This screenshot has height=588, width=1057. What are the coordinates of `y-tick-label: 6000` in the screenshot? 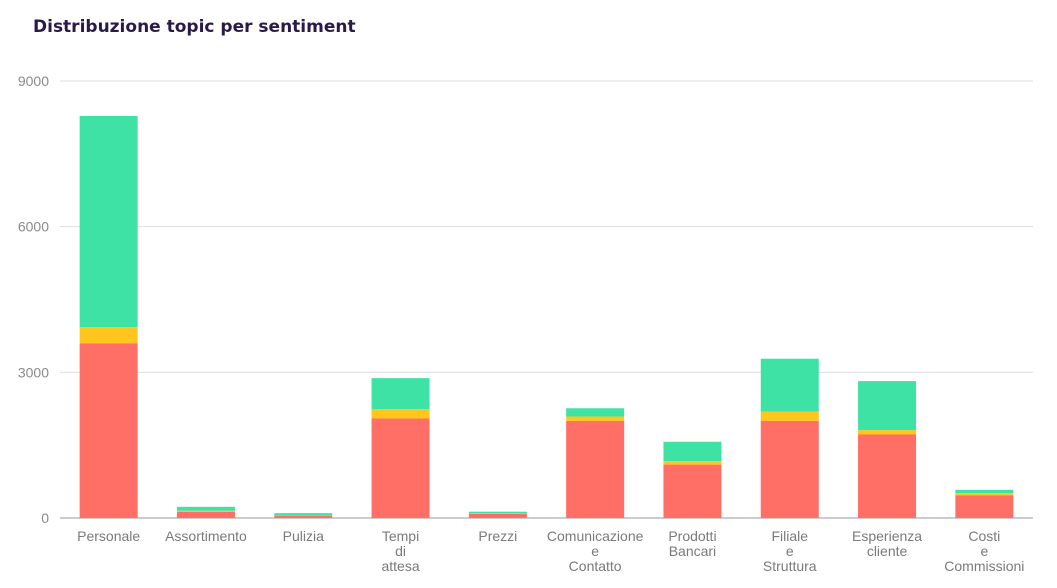 It's located at (33, 227).